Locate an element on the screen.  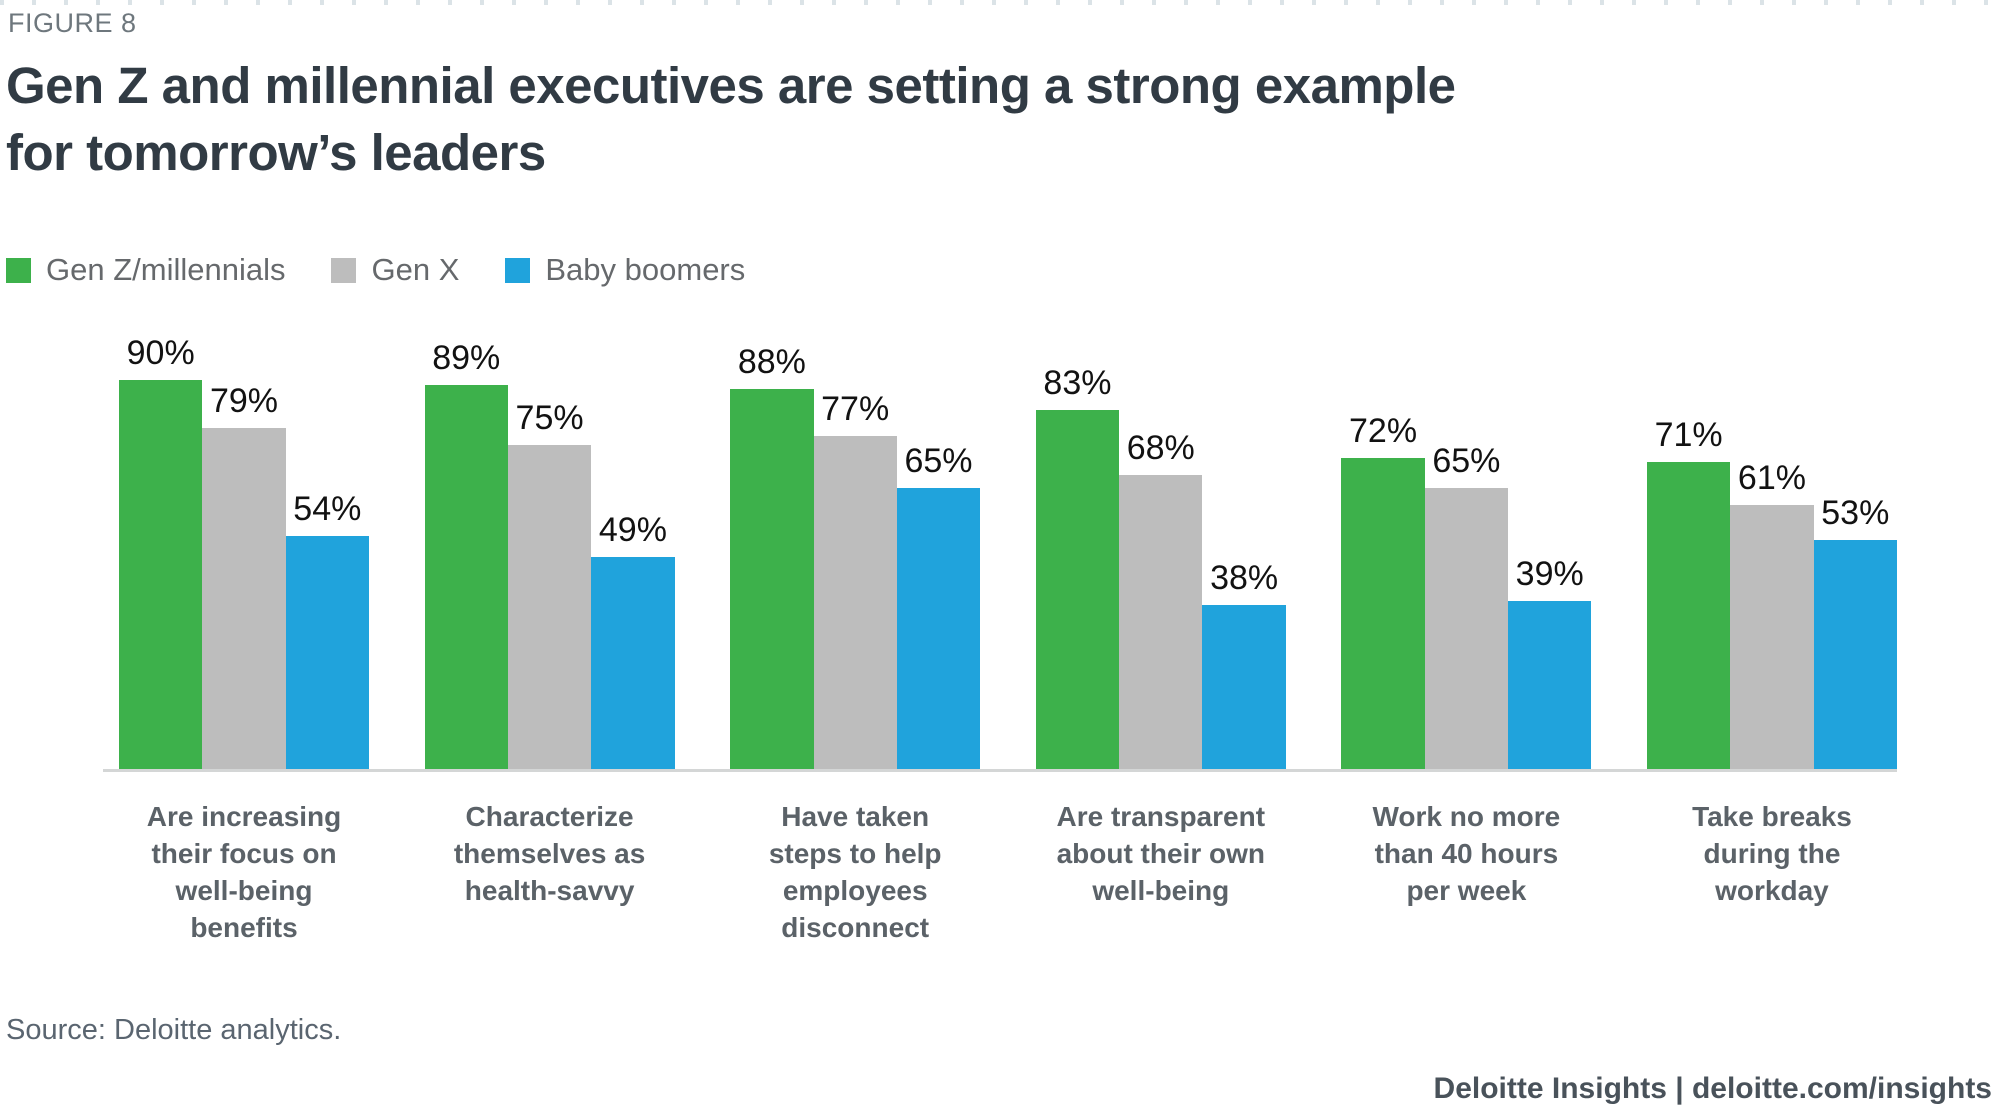
bar: 75% is located at coordinates (549, 584).